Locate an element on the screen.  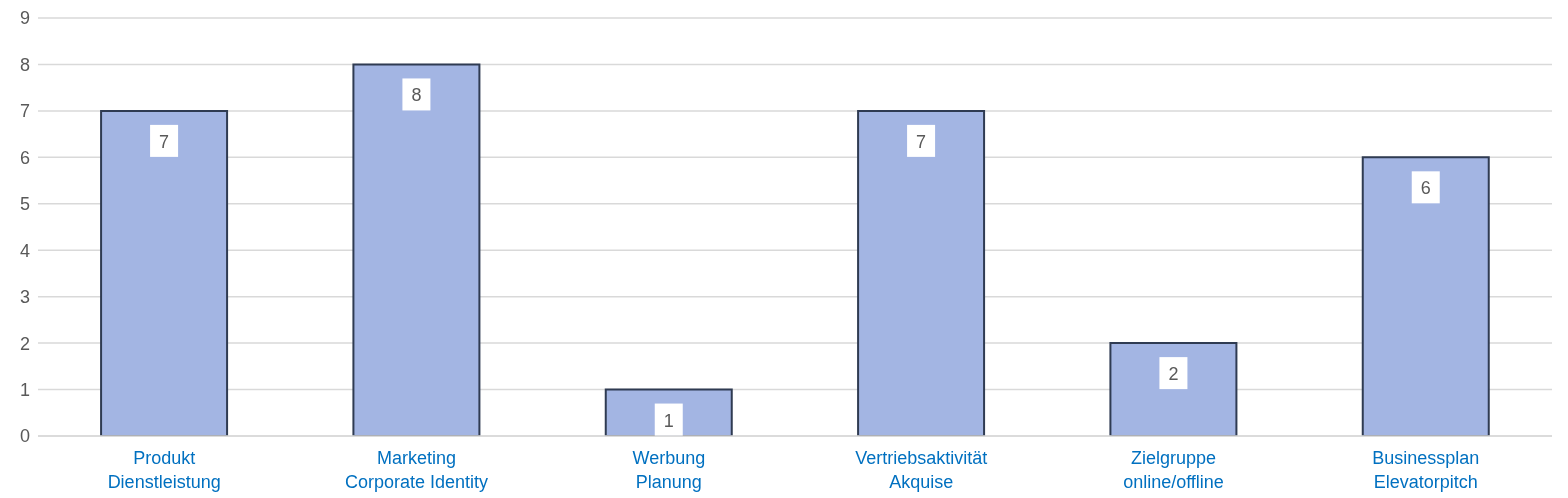
y-tick-label: 0 is located at coordinates (24, 436).